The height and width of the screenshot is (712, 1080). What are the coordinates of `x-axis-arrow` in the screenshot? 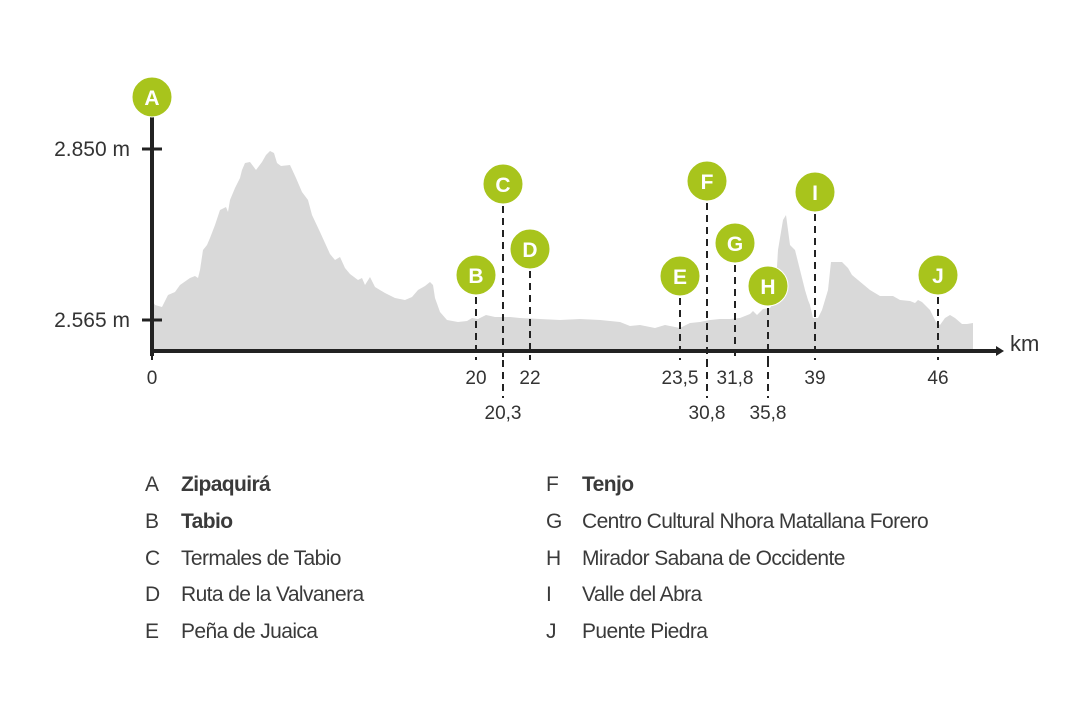 It's located at (1000, 351).